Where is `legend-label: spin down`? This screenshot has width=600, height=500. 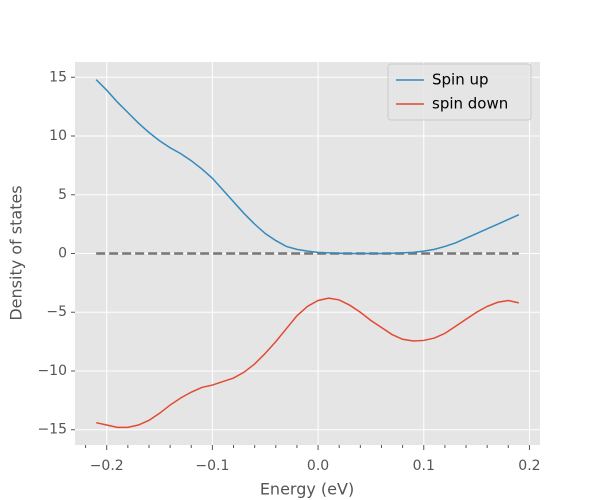 legend-label: spin down is located at coordinates (470, 104).